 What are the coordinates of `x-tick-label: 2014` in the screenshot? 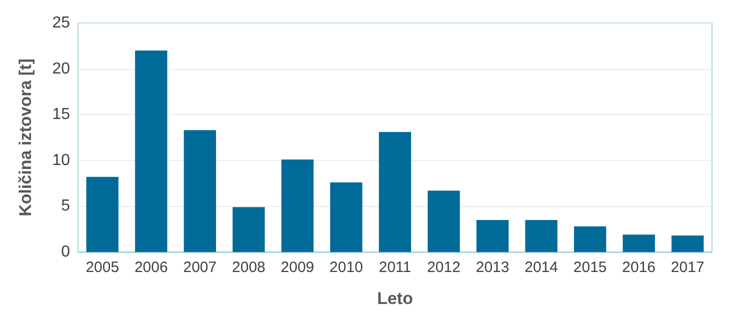 It's located at (541, 267).